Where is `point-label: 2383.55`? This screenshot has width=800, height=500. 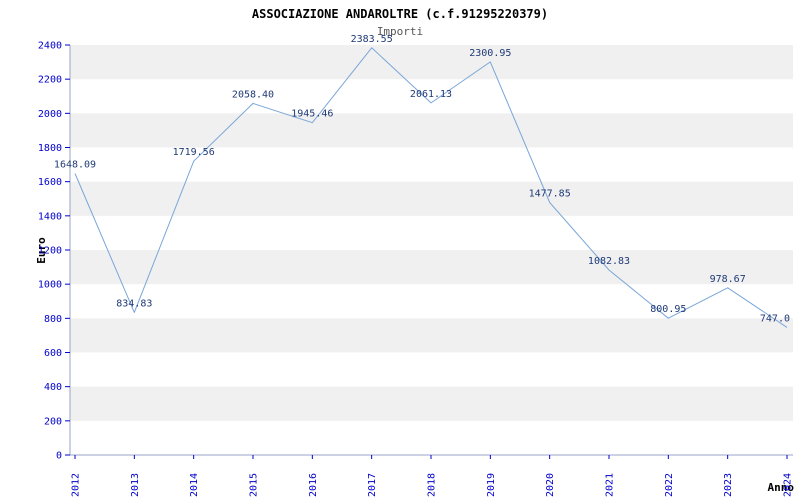 point-label: 2383.55 is located at coordinates (372, 39).